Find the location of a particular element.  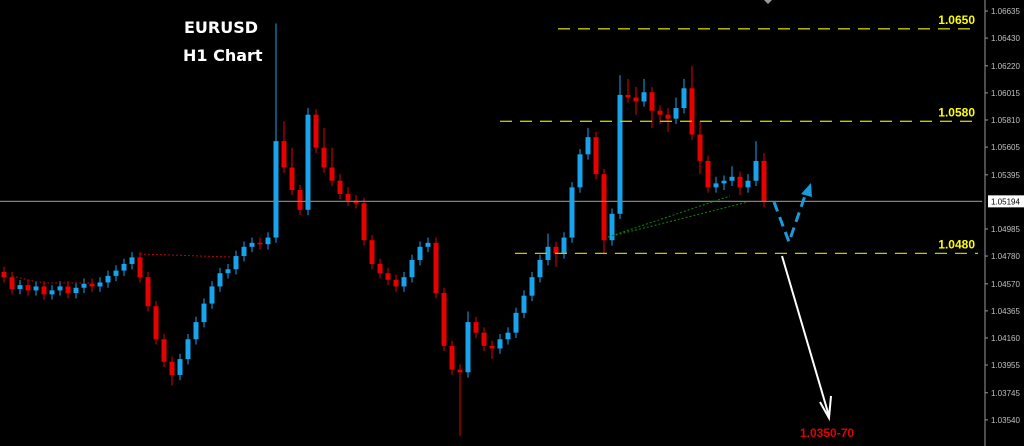

axis-tick-label: 1.05395 is located at coordinates (1005, 175).